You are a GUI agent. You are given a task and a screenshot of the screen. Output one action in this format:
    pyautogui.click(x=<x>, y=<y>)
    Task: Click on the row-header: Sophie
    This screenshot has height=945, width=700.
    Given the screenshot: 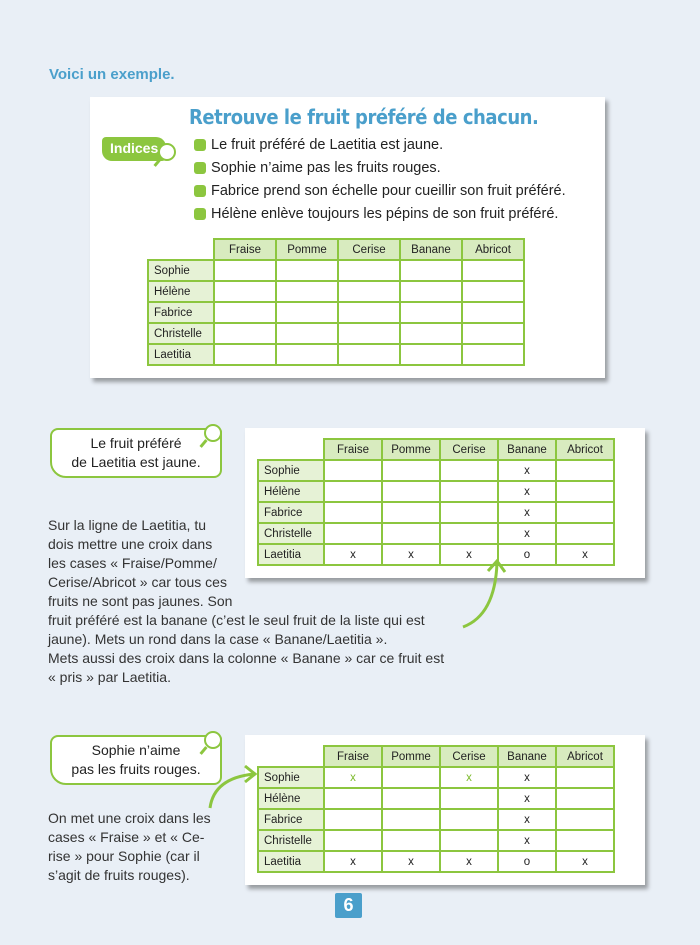 What is the action you would take?
    pyautogui.click(x=291, y=777)
    